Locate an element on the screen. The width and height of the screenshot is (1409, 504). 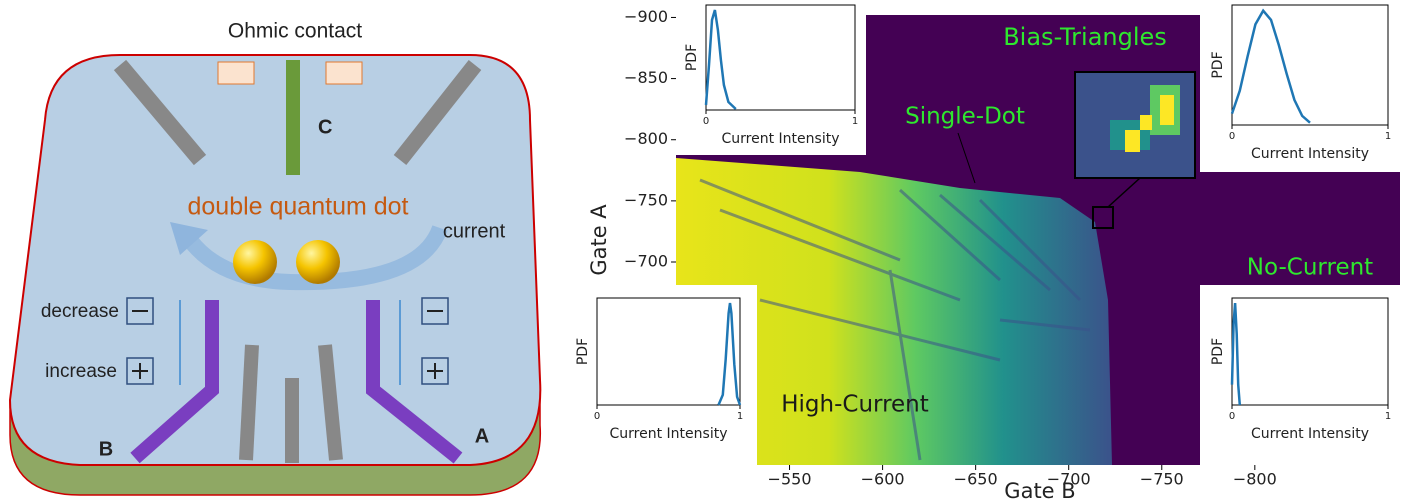
current-arrow is located at coordinates (315, 257).